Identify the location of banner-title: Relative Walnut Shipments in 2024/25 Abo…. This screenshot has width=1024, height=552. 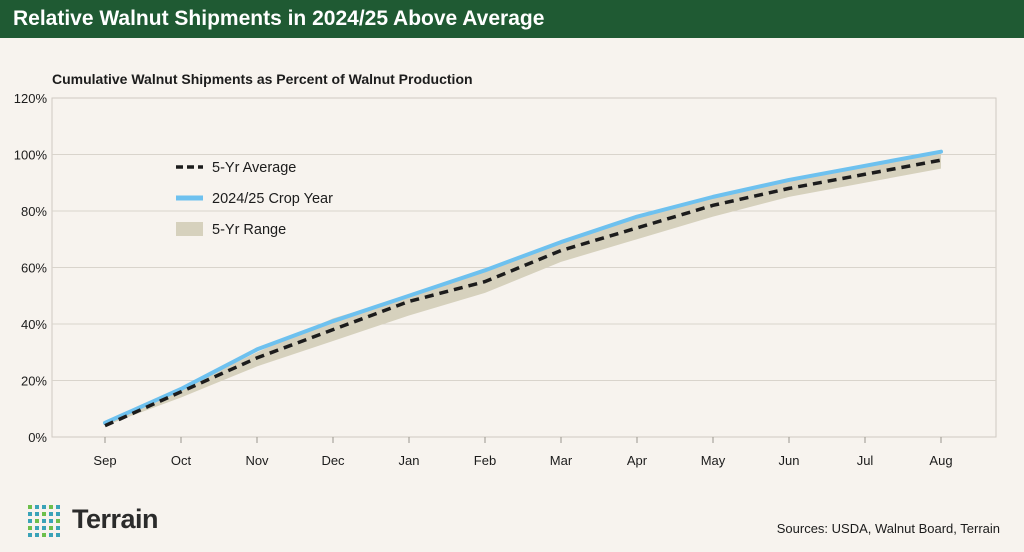
(512, 19).